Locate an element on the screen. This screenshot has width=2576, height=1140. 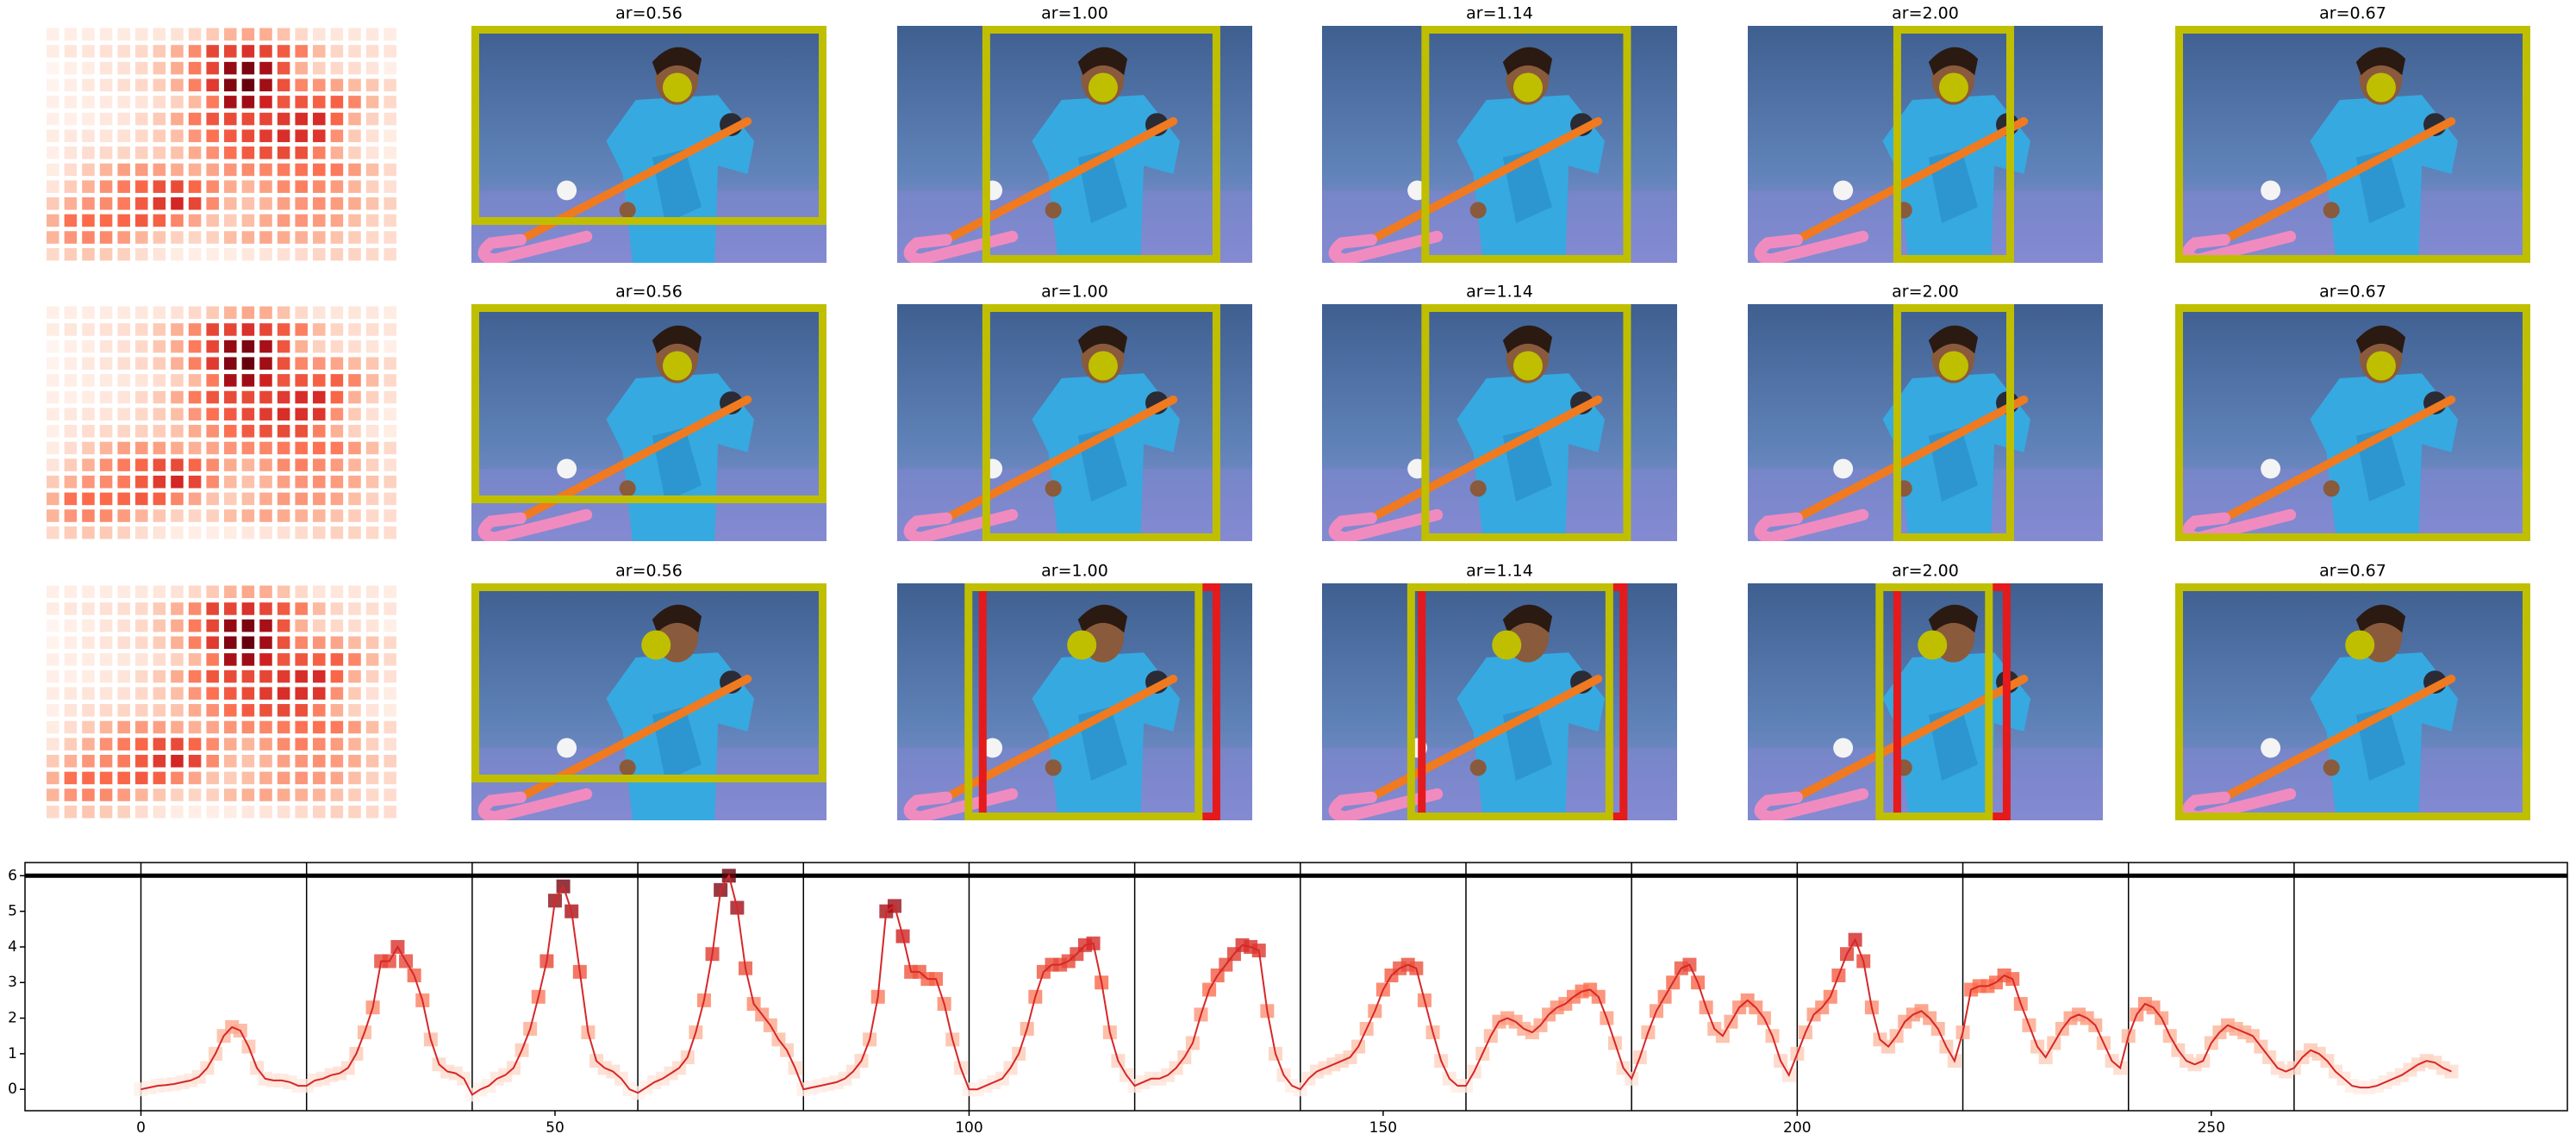
y-tick-label: 5 is located at coordinates (12, 911).